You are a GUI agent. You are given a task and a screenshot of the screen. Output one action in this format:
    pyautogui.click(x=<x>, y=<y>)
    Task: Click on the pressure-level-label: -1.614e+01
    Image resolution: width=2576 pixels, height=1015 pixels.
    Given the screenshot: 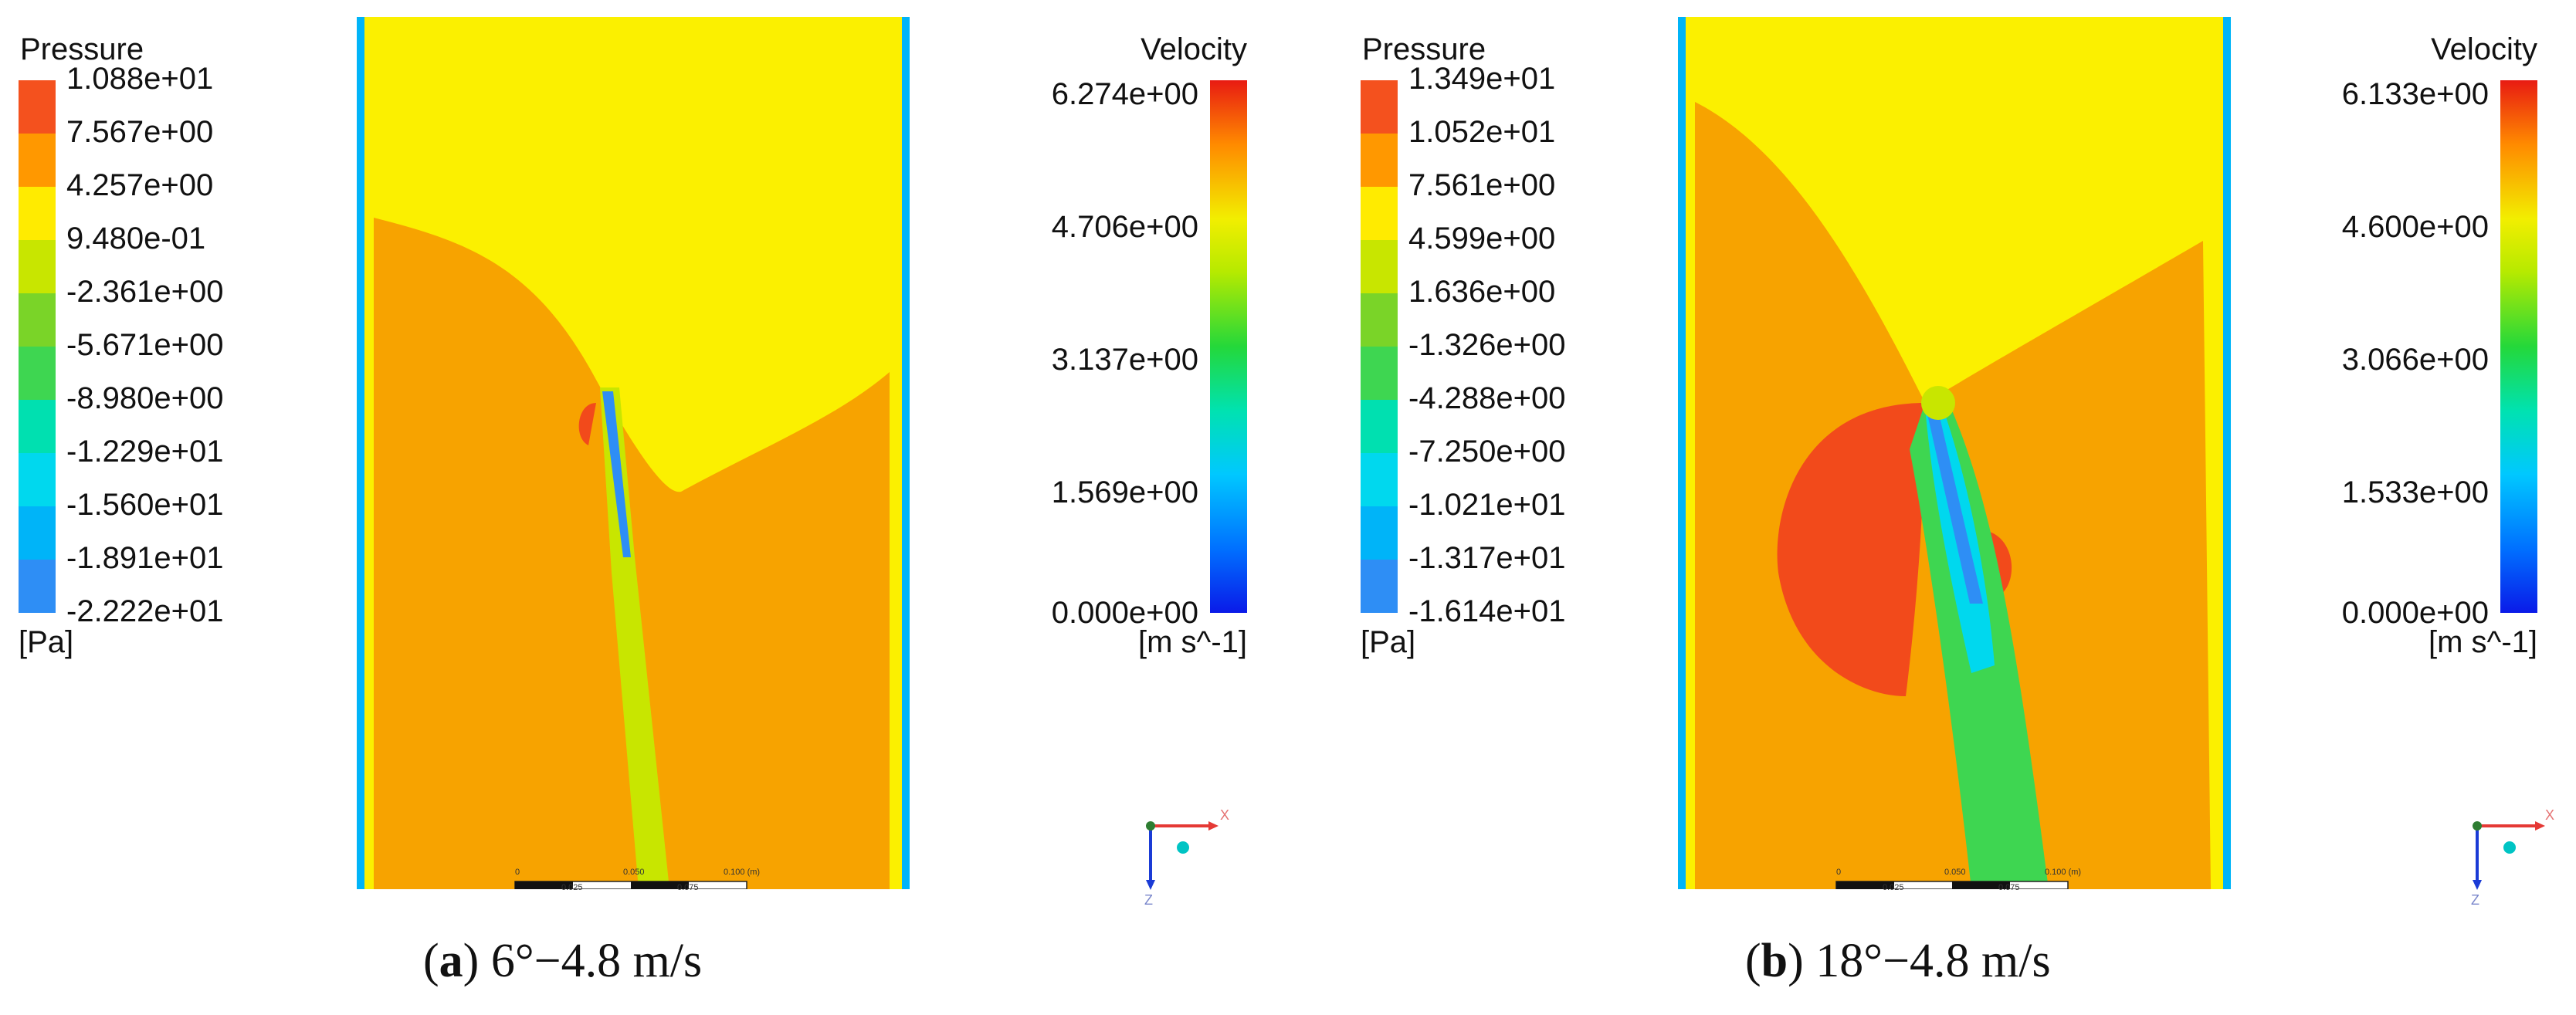 What is the action you would take?
    pyautogui.click(x=1487, y=611)
    